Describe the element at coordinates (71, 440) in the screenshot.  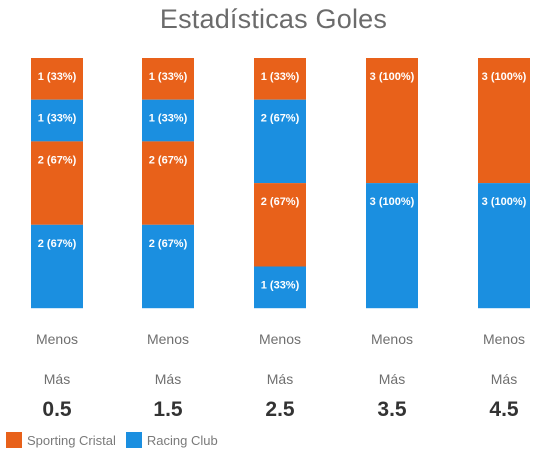
I see `legend-label-sporting-cristal: Sporting Cristal` at that location.